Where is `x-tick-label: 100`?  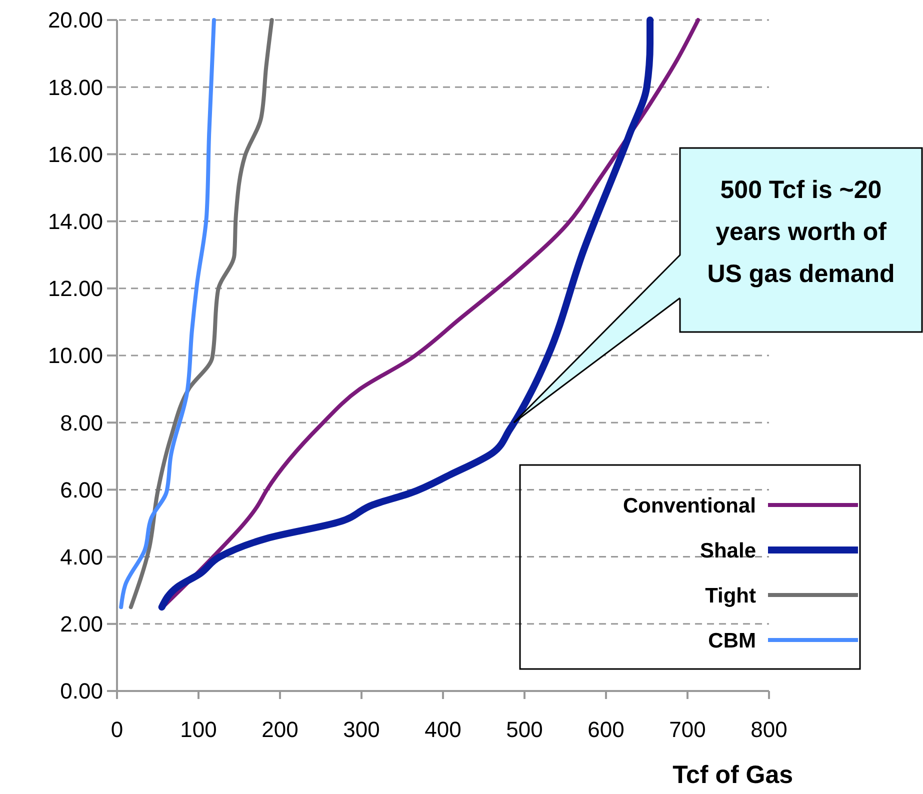
x-tick-label: 100 is located at coordinates (198, 729).